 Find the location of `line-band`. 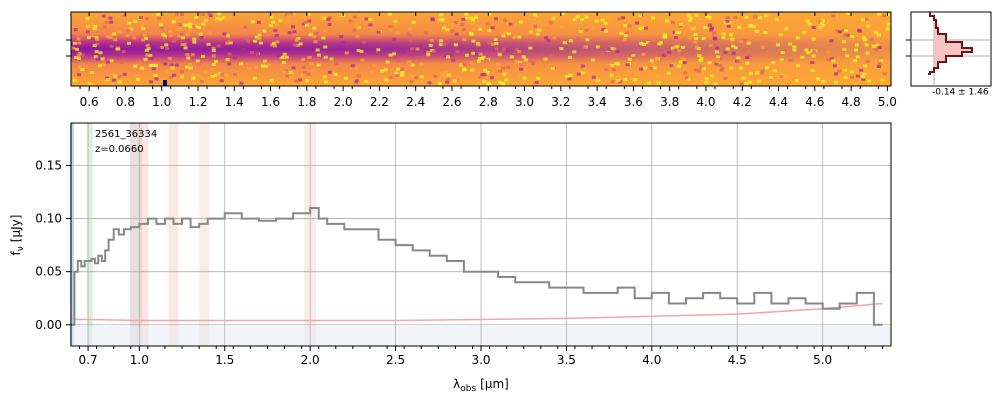

line-band is located at coordinates (71, 234).